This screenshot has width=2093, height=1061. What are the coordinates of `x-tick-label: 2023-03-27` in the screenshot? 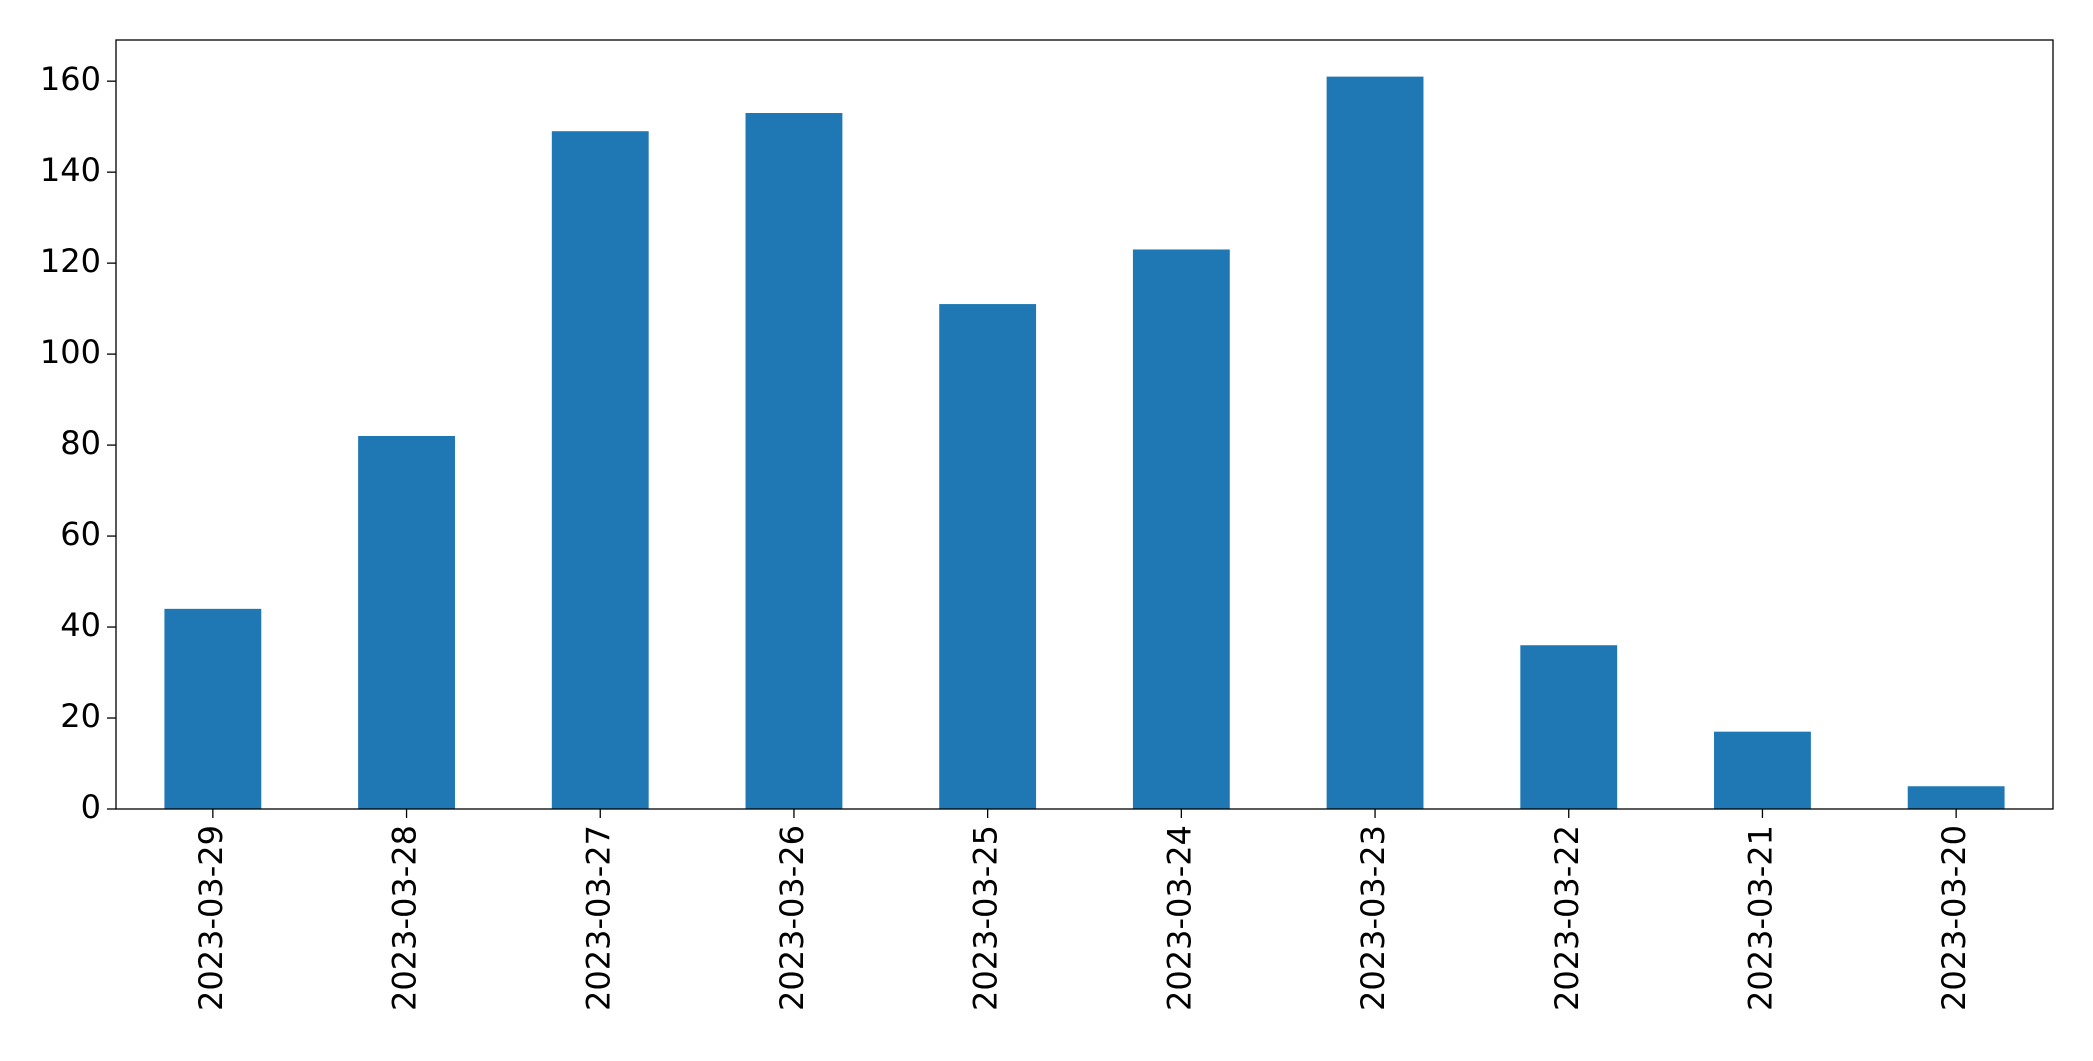 It's located at (598, 918).